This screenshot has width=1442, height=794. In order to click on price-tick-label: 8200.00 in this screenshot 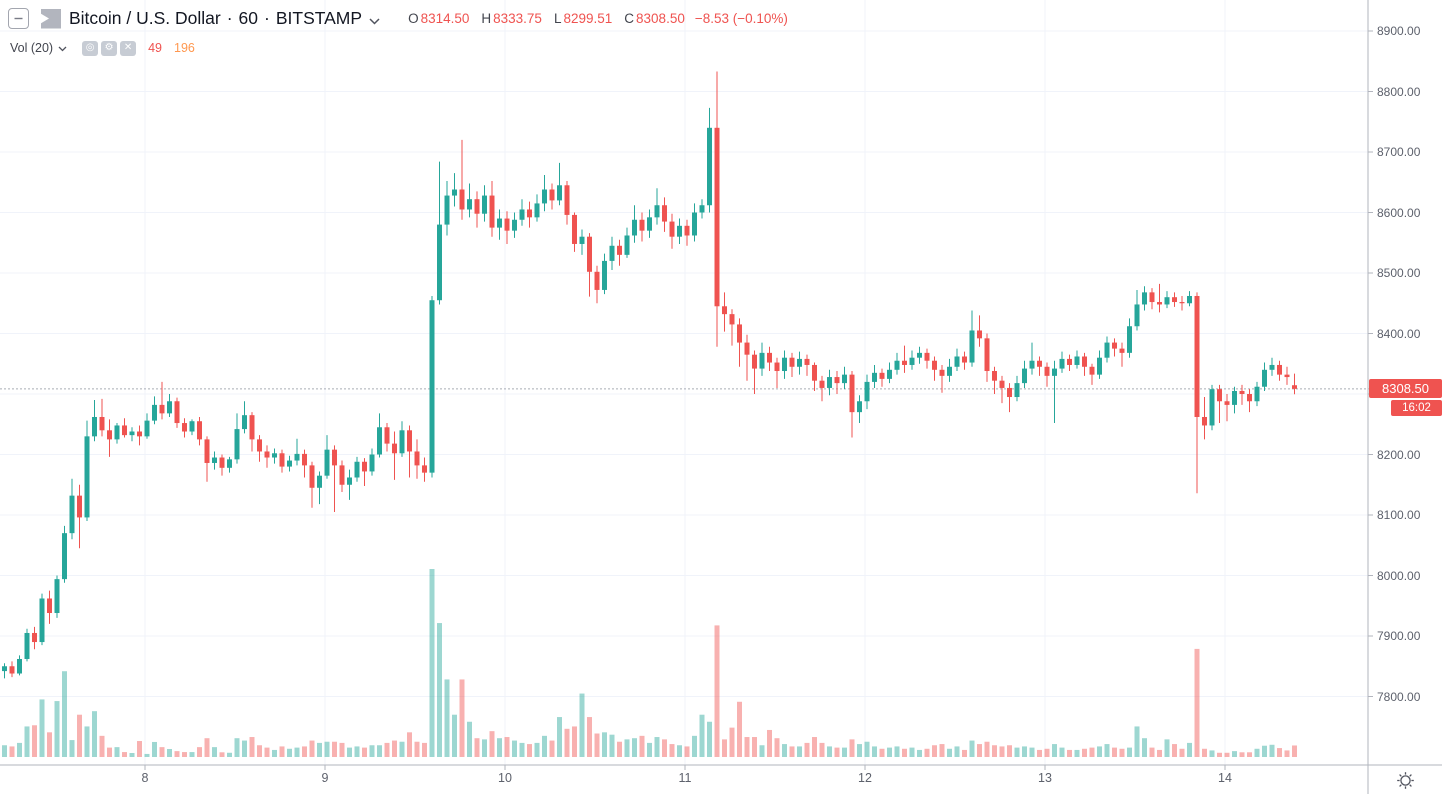, I will do `click(1399, 454)`.